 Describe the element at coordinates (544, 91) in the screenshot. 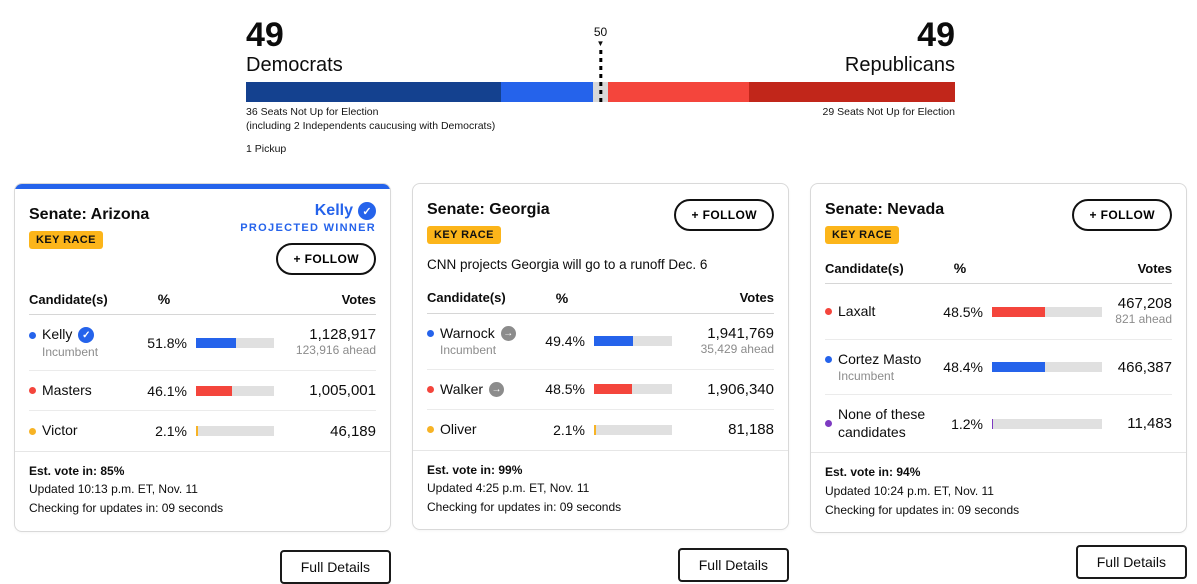

I see `segment-dem-won` at that location.